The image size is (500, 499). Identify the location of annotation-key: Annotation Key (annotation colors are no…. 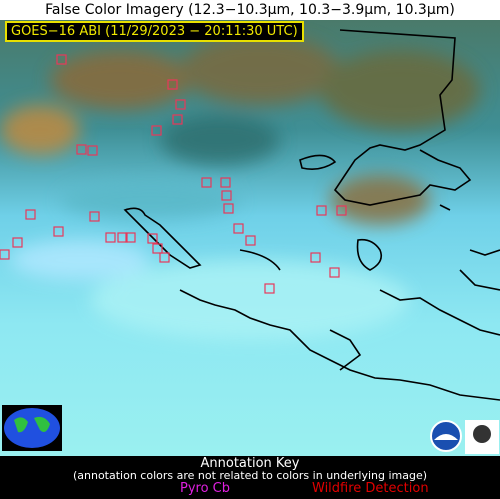
(250, 477).